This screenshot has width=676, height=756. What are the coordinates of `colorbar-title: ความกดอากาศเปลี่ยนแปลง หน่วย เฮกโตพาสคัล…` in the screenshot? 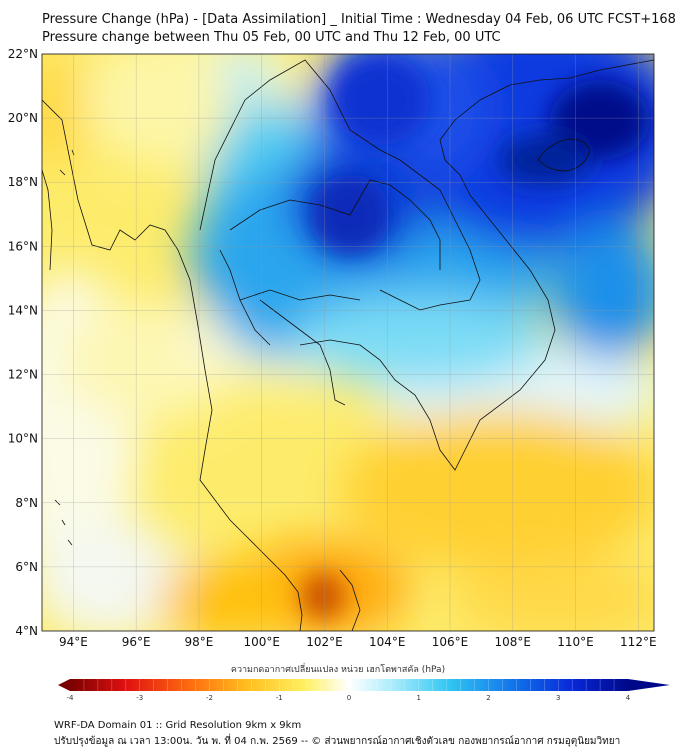 It's located at (338, 670).